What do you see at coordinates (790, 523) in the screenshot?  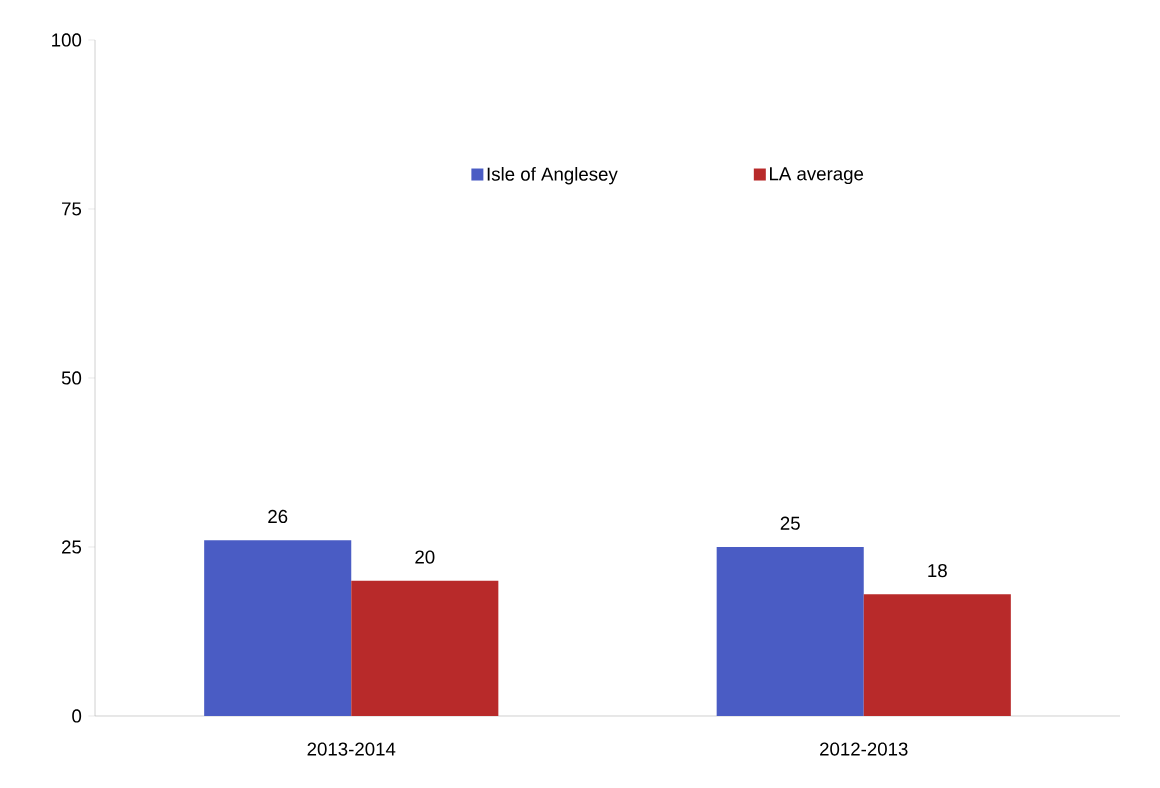 I see `data-label: 25` at bounding box center [790, 523].